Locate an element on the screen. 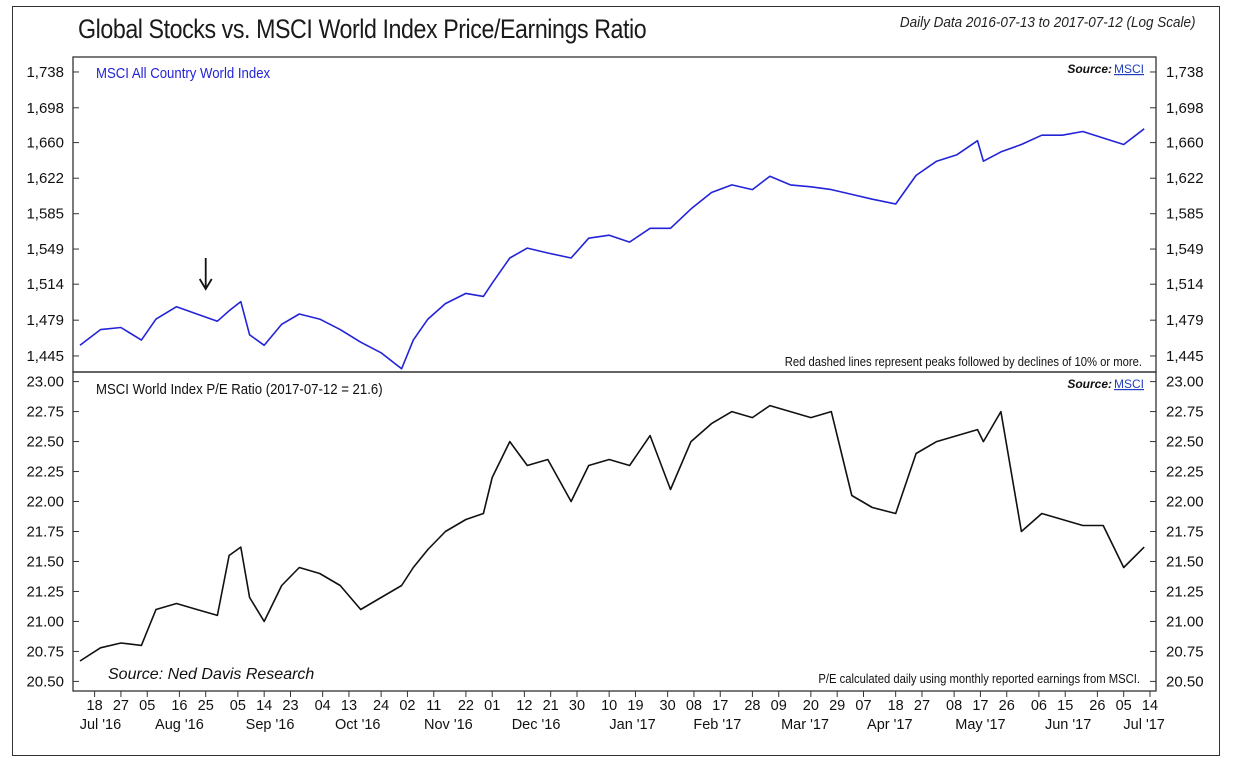 The width and height of the screenshot is (1234, 764). top-ytick-label-left: 1,585 is located at coordinates (45, 214).